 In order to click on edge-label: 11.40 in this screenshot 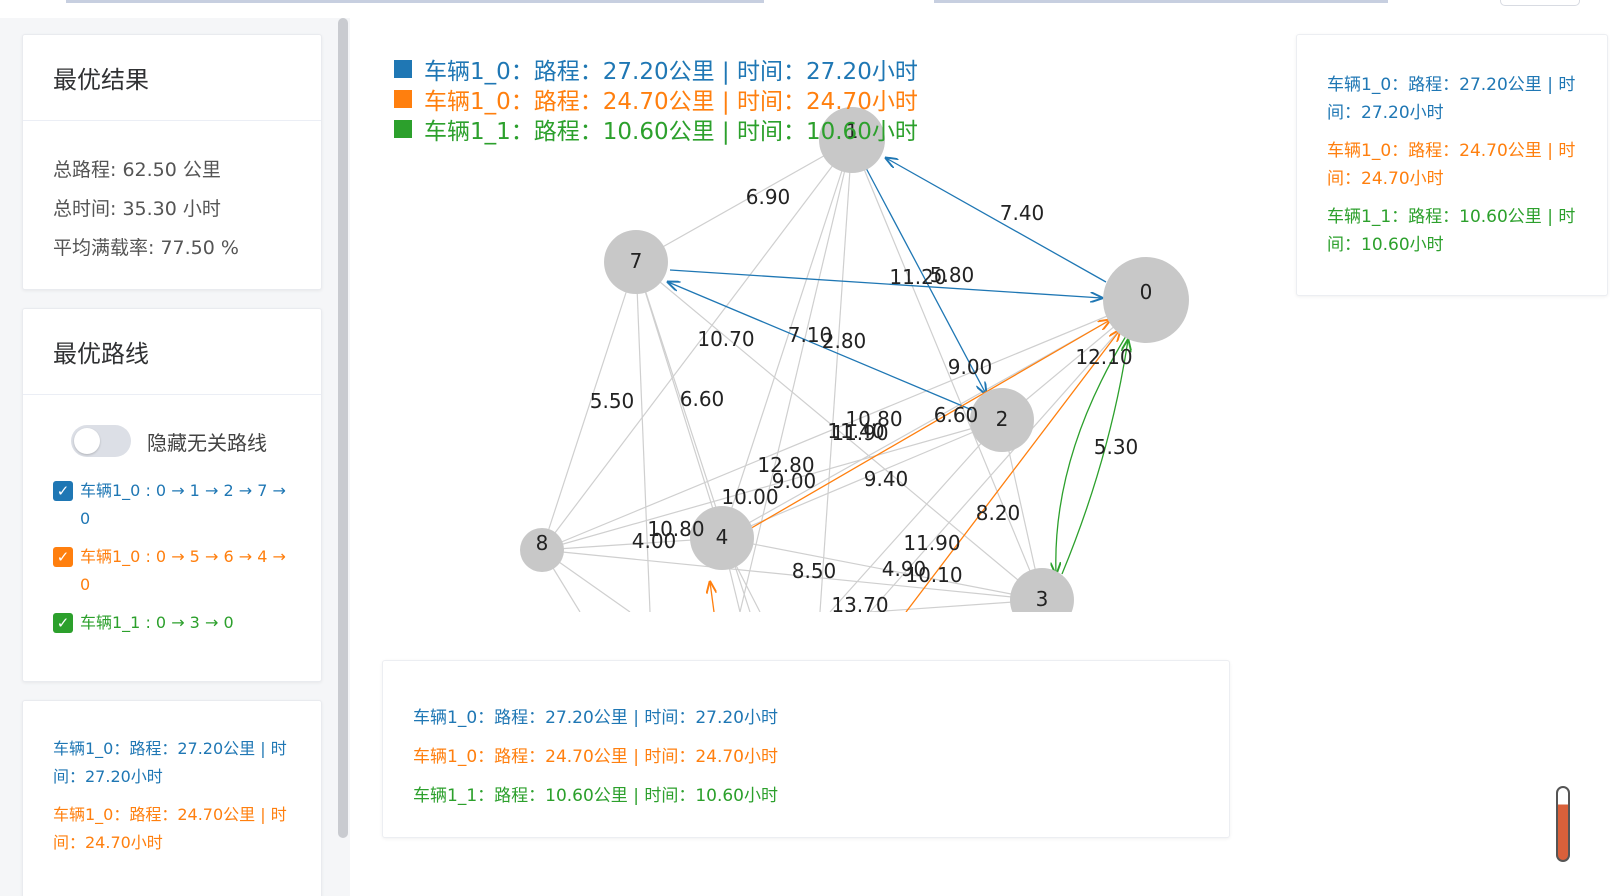, I will do `click(855, 431)`.